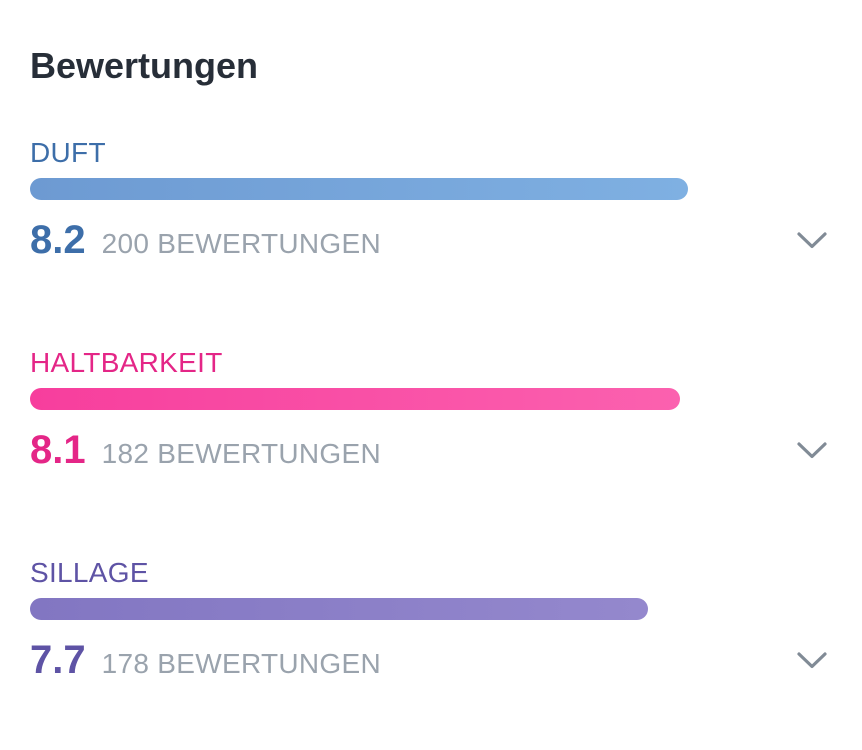  Describe the element at coordinates (241, 663) in the screenshot. I see `rating-count: 178 BEWERTUNGEN` at that location.